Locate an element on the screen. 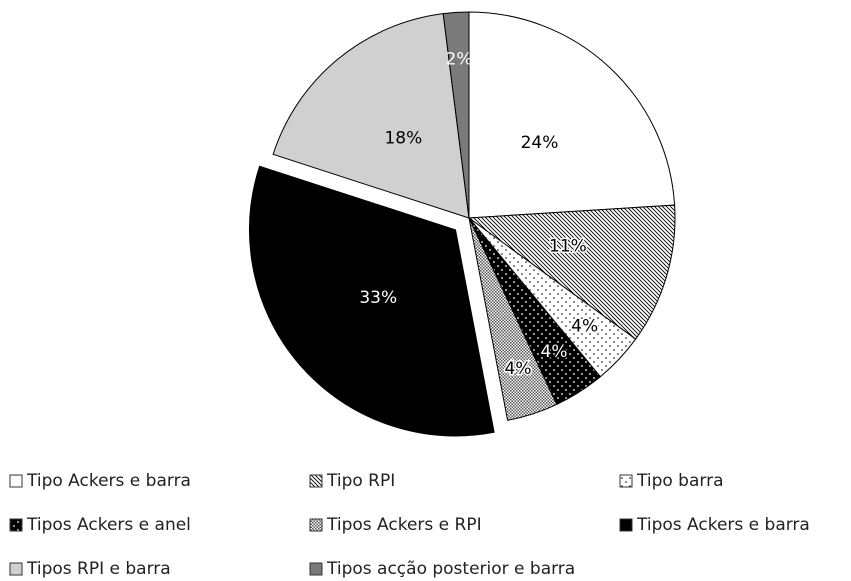 The width and height of the screenshot is (851, 581). legend-label: Tipo Ackers e barra is located at coordinates (108, 481).